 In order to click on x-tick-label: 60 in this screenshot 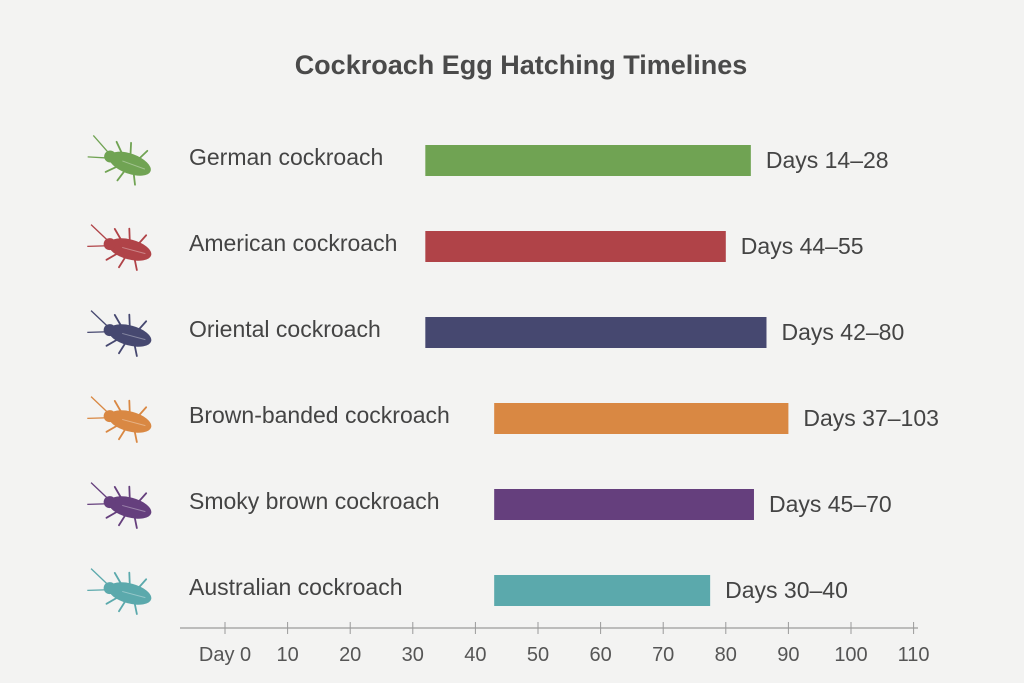, I will do `click(600, 655)`.